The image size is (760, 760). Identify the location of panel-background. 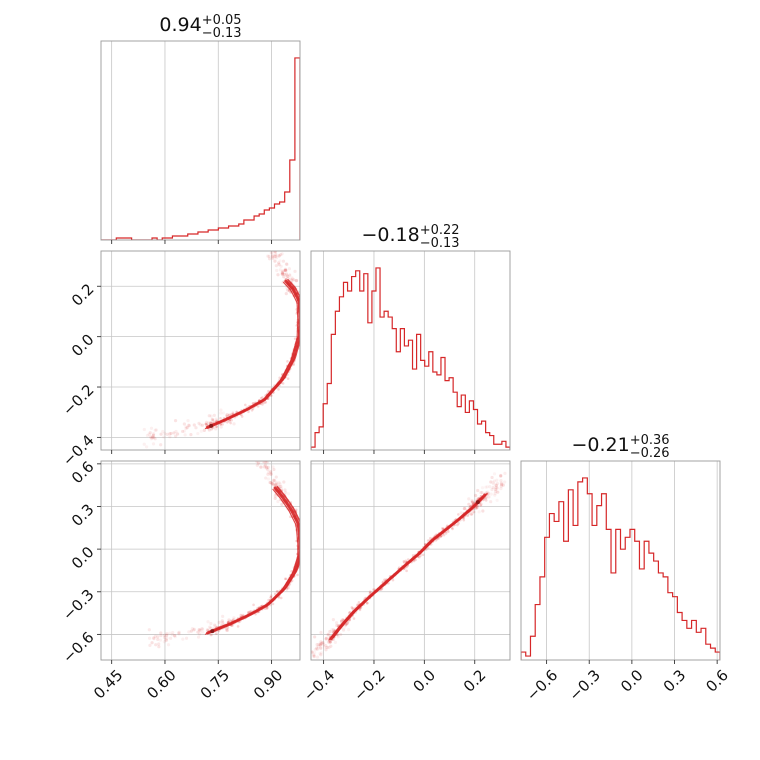
(200, 350).